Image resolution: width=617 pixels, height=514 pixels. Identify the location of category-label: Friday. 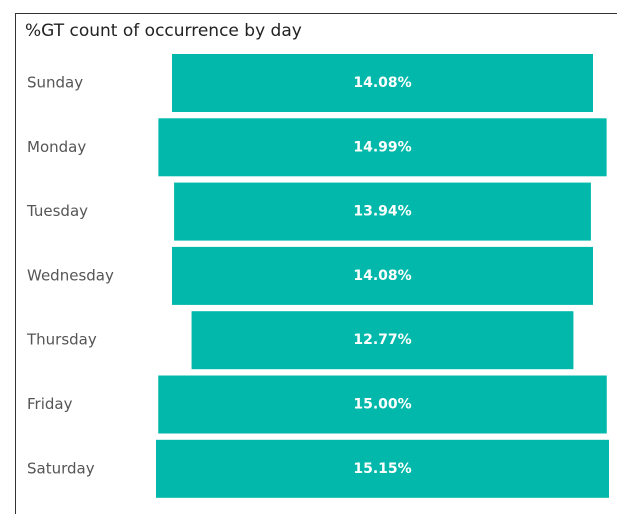
(50, 404).